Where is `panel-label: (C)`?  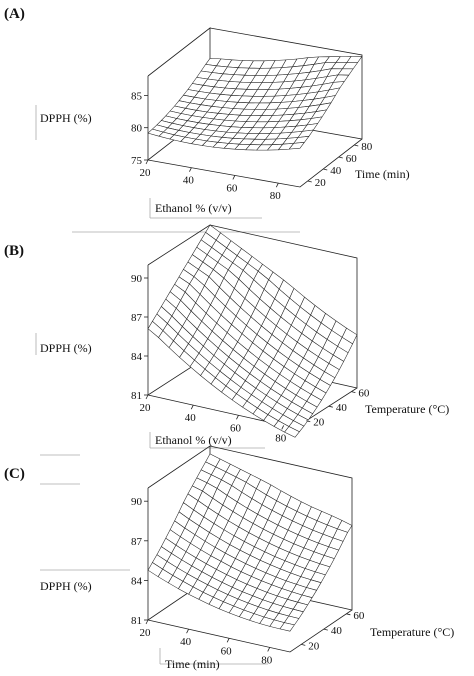
panel-label: (C) is located at coordinates (14, 474).